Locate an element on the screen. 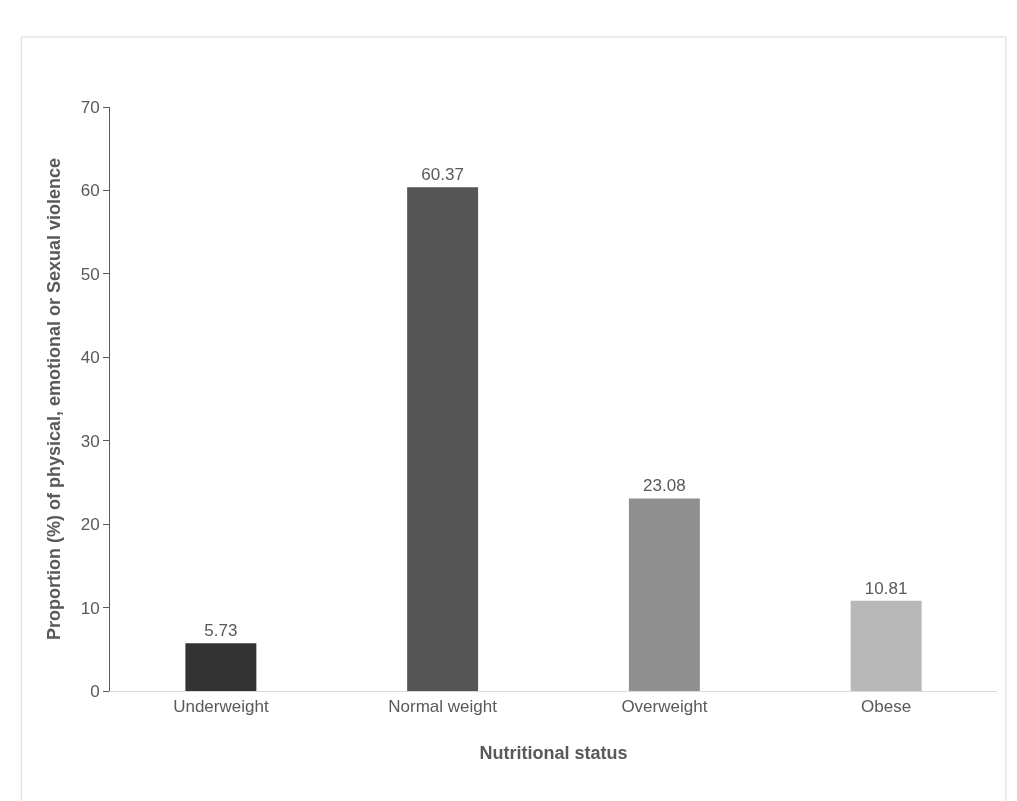 Image resolution: width=1017 pixels, height=801 pixels. x-tick-label: Normal weight is located at coordinates (443, 707).